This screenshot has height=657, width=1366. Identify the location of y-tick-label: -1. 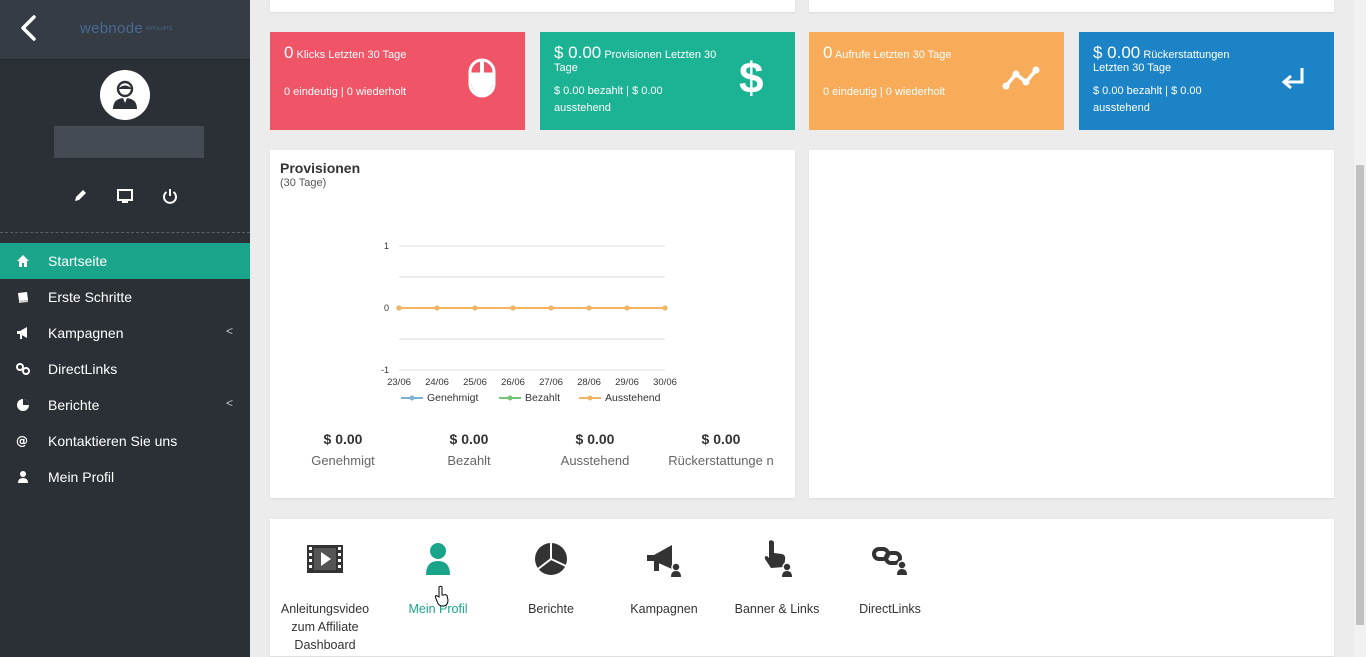
(385, 370).